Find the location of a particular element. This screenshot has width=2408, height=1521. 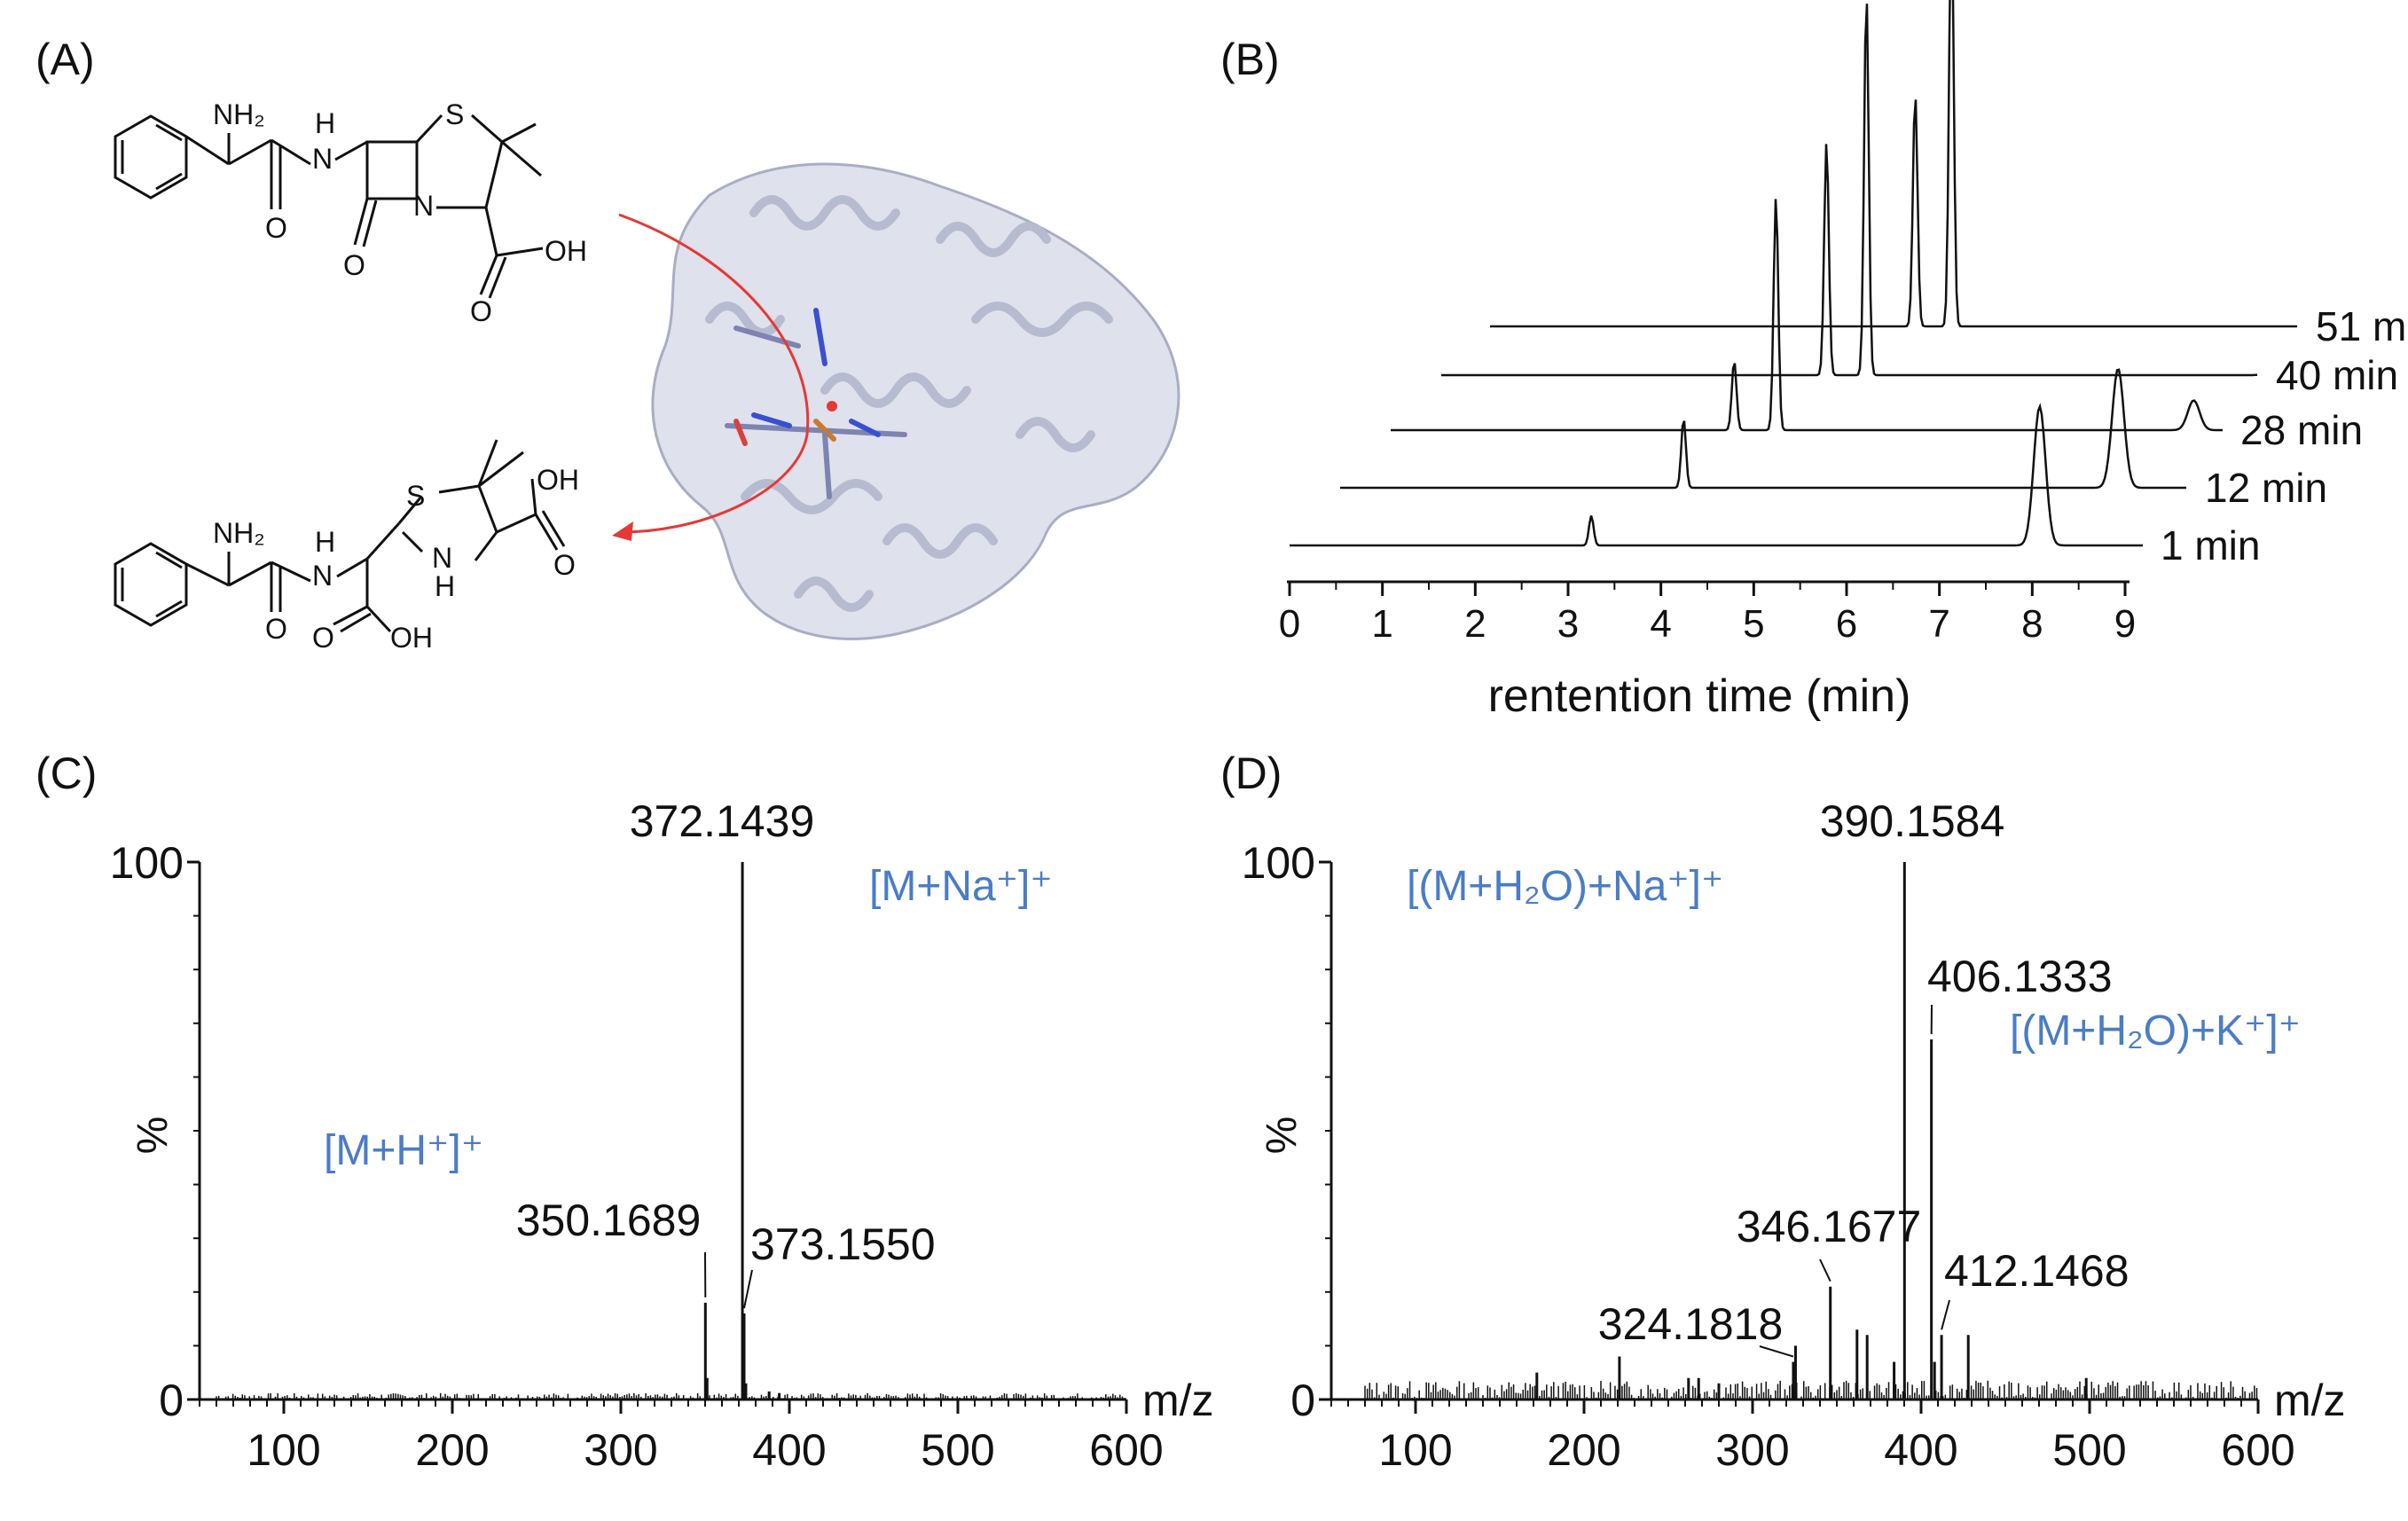

x-tick-label: 4 is located at coordinates (1660, 624).